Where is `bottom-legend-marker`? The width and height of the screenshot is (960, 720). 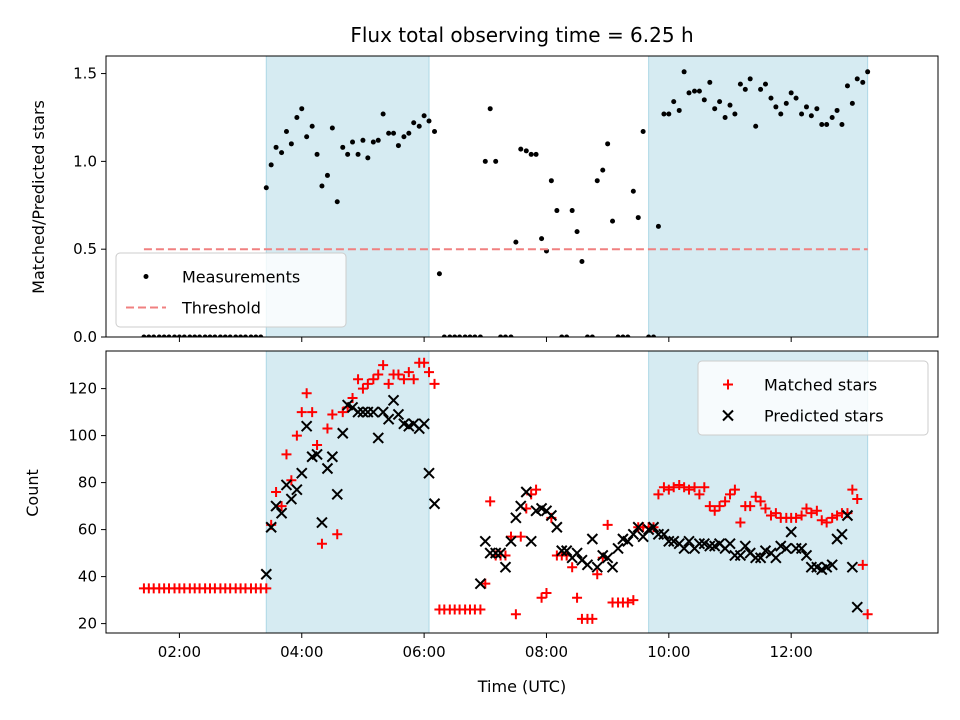
bottom-legend-marker is located at coordinates (728, 415).